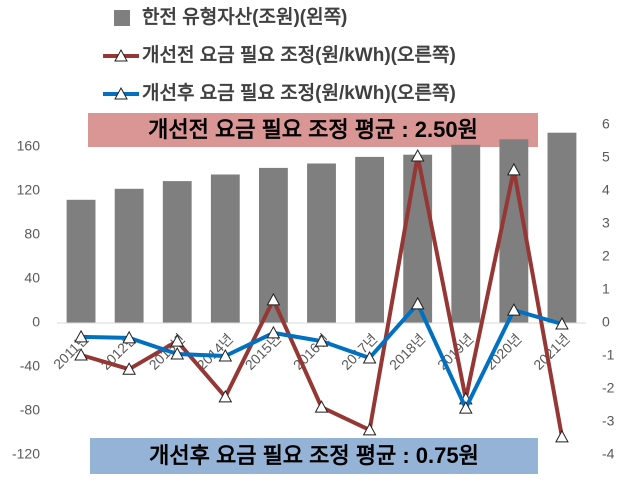 The width and height of the screenshot is (630, 481). Describe the element at coordinates (503, 351) in the screenshot. I see `x-tick-label: 2020년` at that location.